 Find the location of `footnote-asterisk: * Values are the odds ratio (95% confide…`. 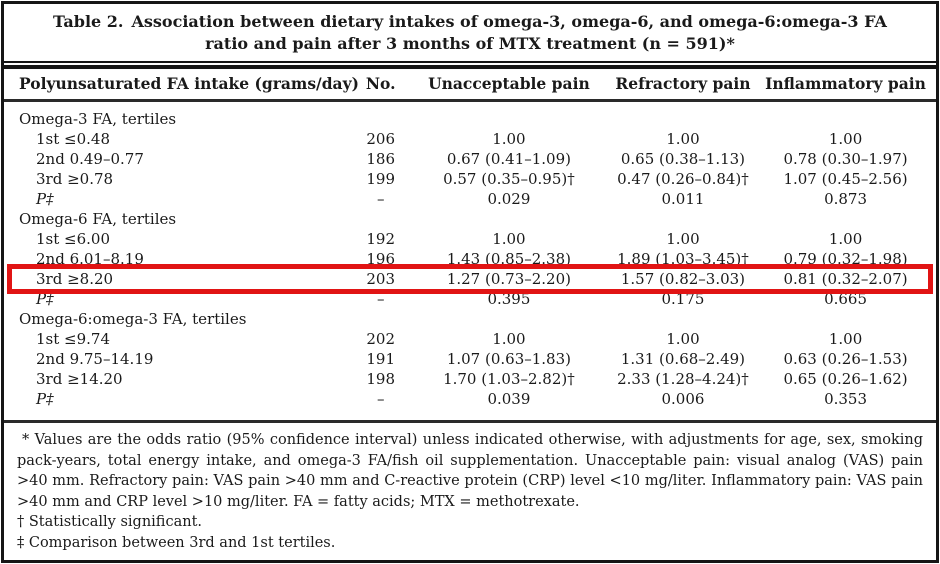

footnote-asterisk: * Values are the odds ratio (95% confide… is located at coordinates (470, 471).